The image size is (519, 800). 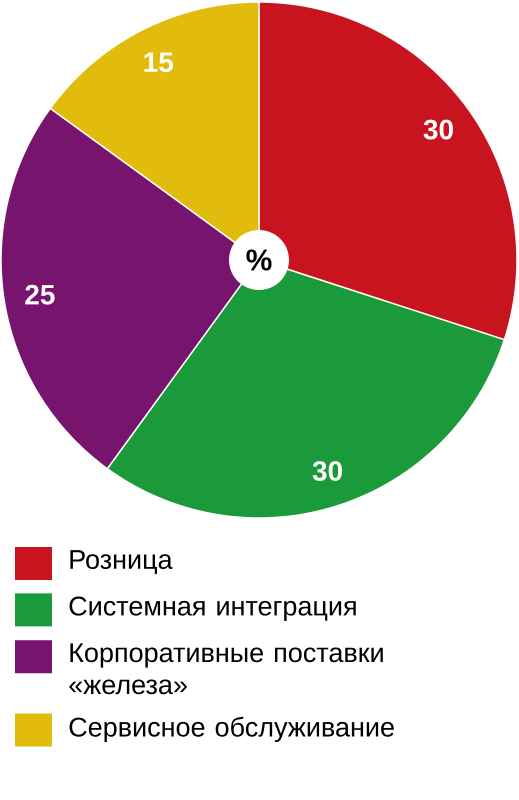 What do you see at coordinates (213, 608) in the screenshot?
I see `legend-label: Системная интеграция` at bounding box center [213, 608].